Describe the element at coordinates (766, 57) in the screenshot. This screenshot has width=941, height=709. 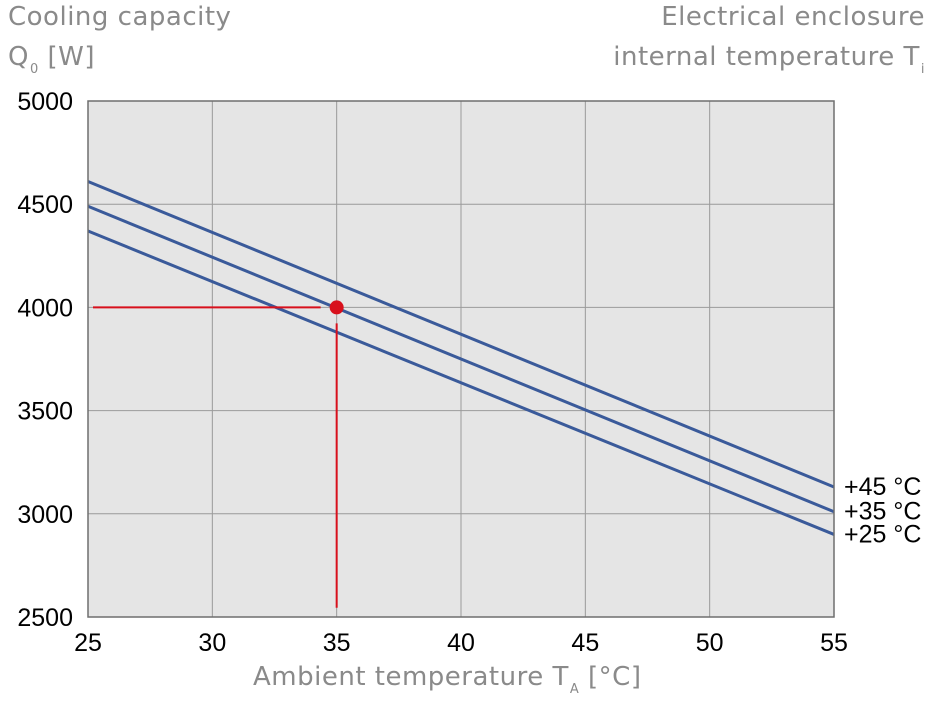
I see `series-legend-subtitle-main: internal temperature T` at that location.